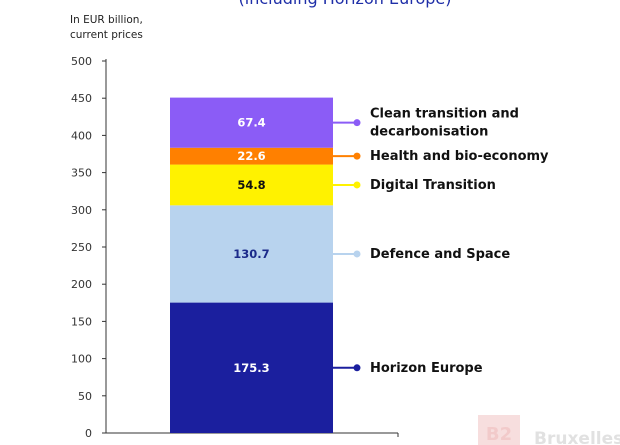 The width and height of the screenshot is (620, 445). What do you see at coordinates (81, 247) in the screenshot?
I see `y-tick-label: 250` at bounding box center [81, 247].